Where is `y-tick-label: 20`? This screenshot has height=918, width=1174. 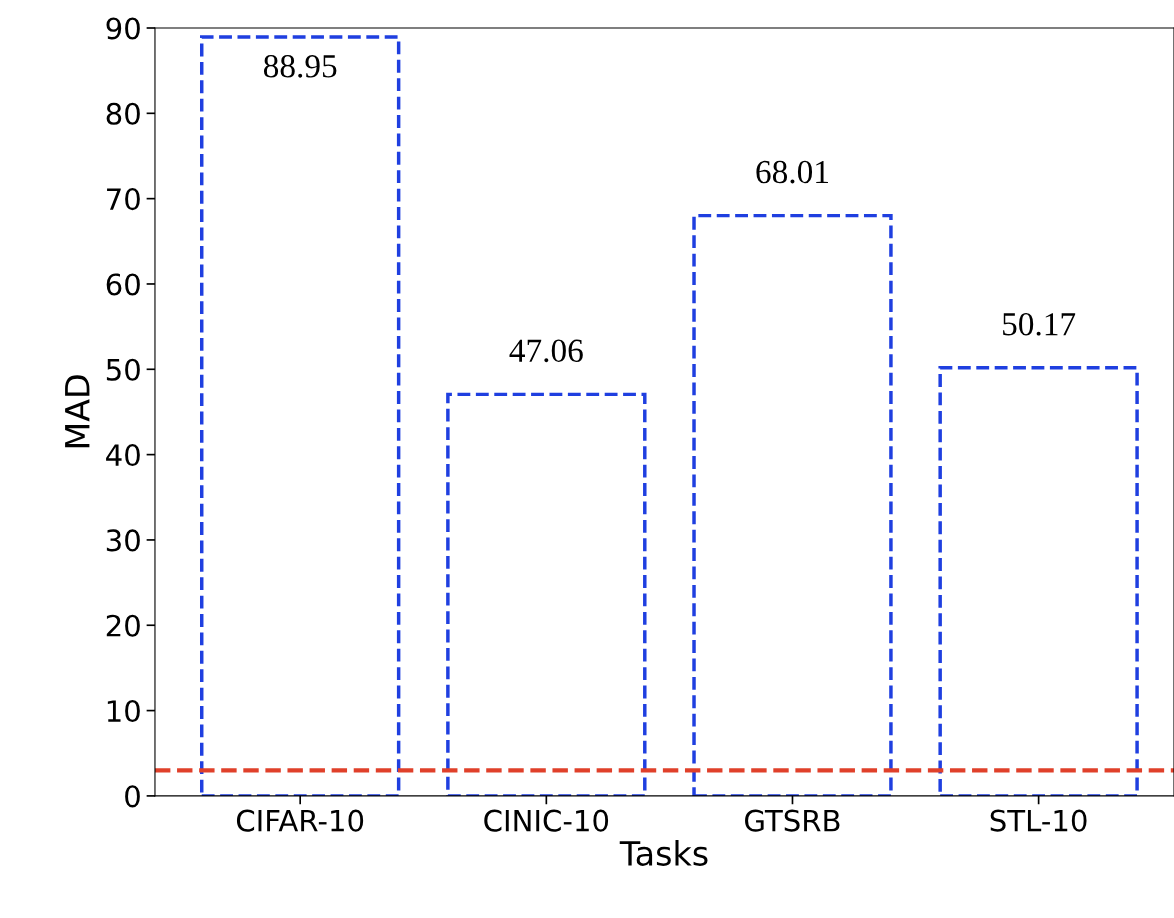 y-tick-label: 20 is located at coordinates (123, 625).